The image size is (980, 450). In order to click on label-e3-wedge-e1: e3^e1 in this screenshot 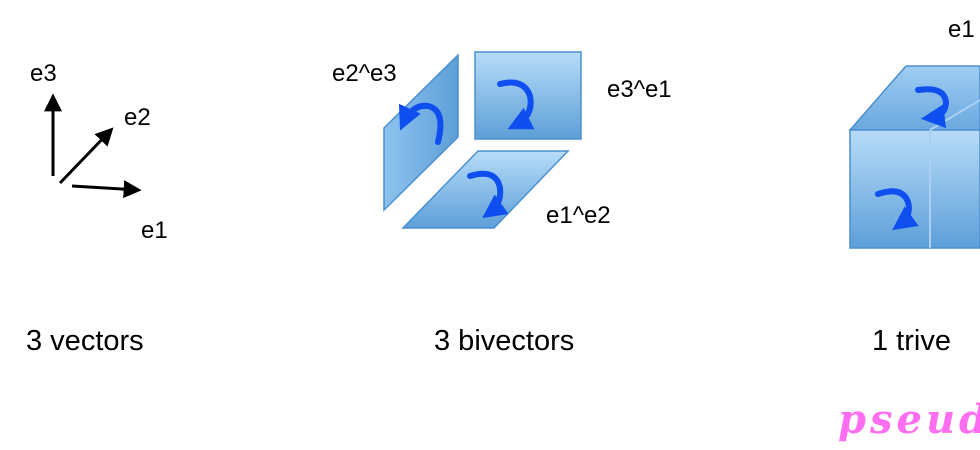, I will do `click(639, 89)`.